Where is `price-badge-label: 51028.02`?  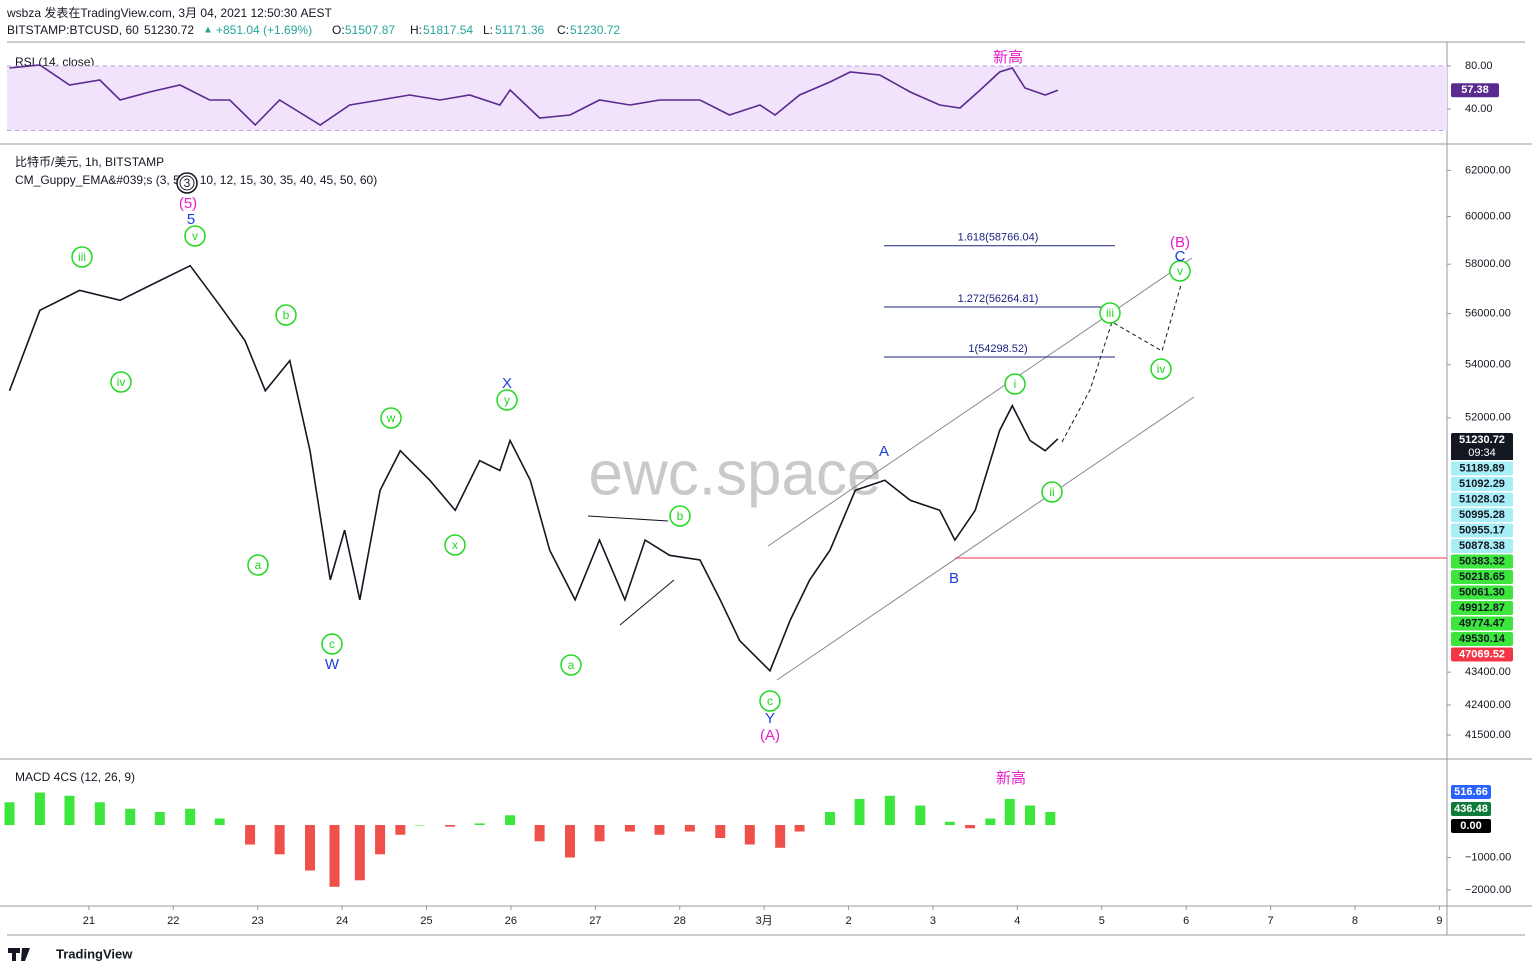
price-badge-label: 51028.02 is located at coordinates (1482, 499).